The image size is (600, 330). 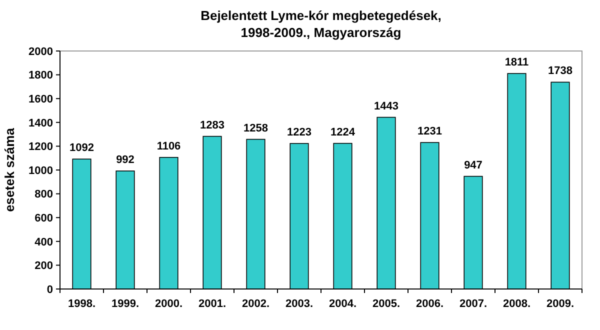 I want to click on chart-title: Bejelentett Lyme-kór megbetegedések, 1998-2009., Magyarország, so click(x=321, y=24).